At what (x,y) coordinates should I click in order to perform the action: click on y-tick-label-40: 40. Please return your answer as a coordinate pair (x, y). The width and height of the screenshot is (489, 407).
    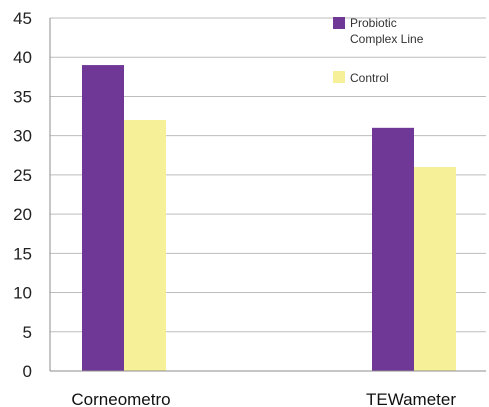
    Looking at the image, I should click on (22, 57).